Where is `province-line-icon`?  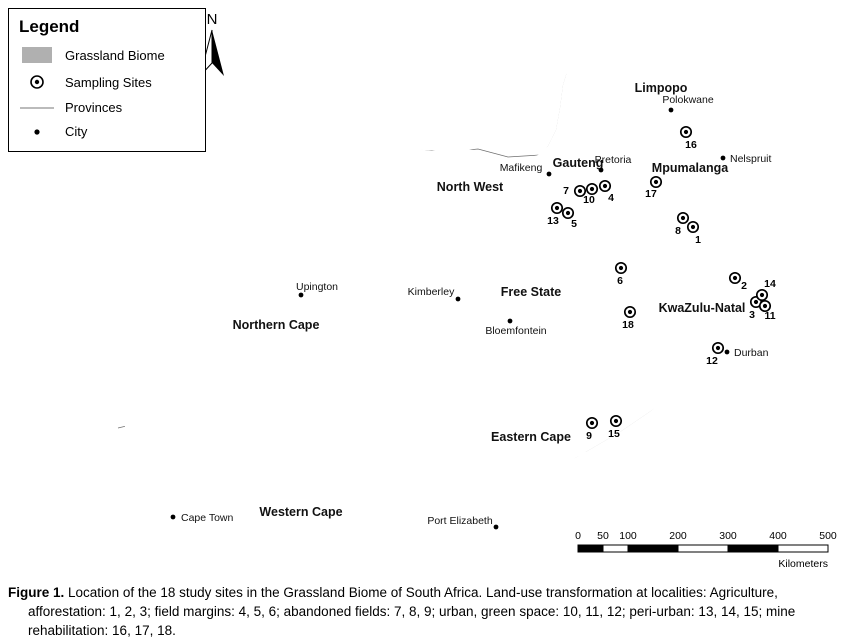
province-line-icon is located at coordinates (37, 108).